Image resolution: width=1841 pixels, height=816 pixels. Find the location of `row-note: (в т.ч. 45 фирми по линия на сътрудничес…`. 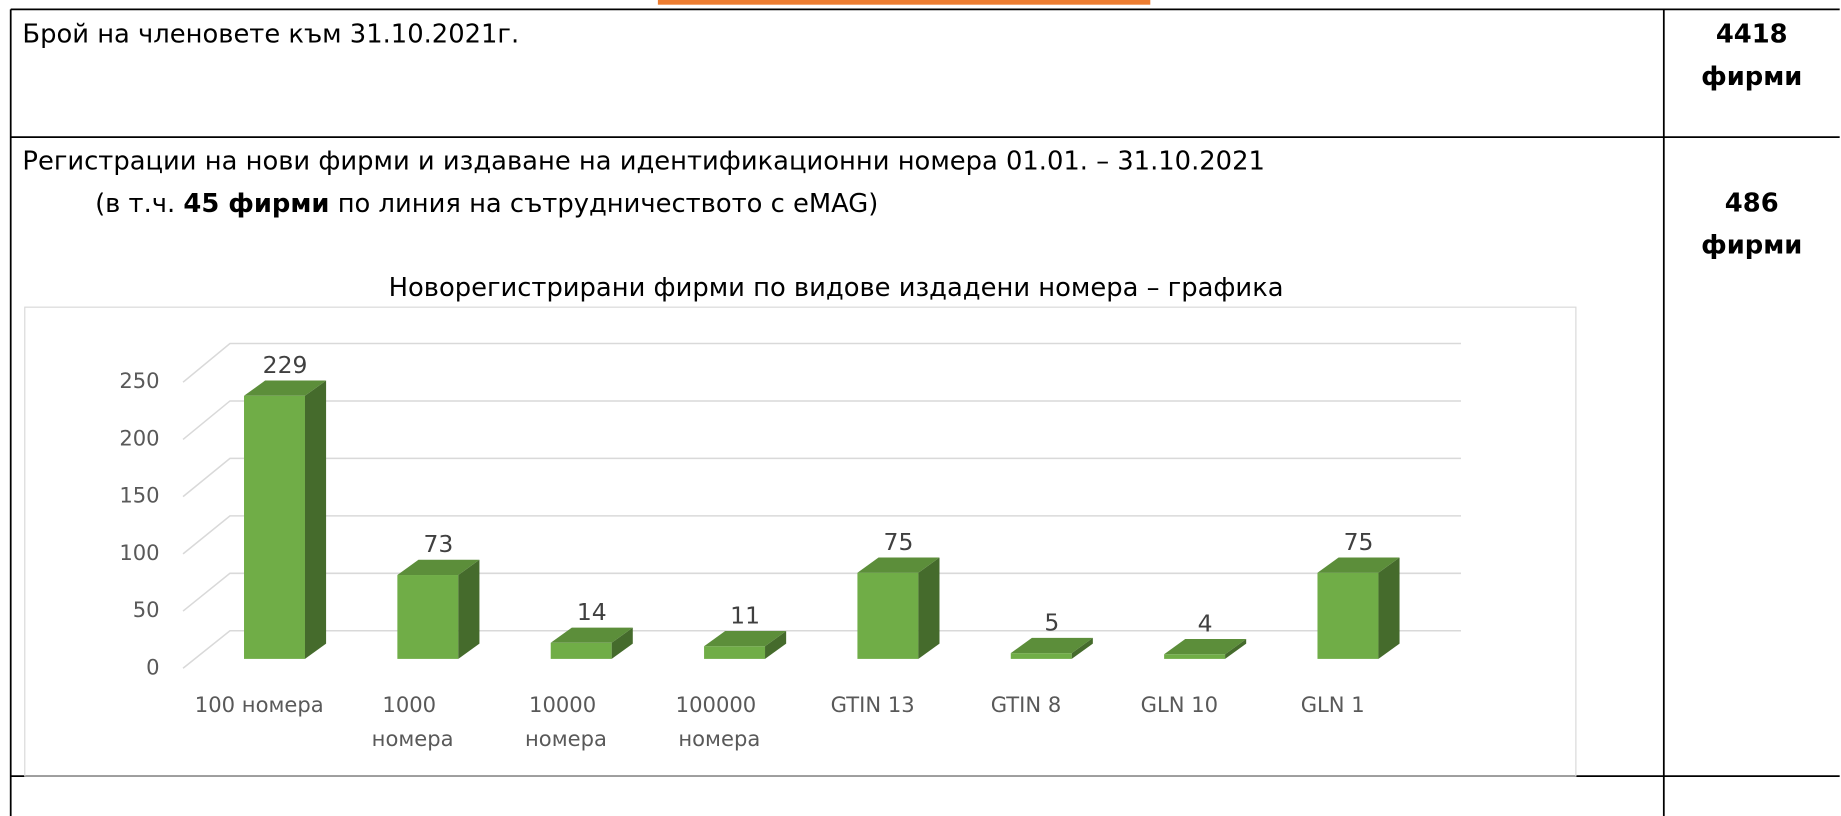

row-note: (в т.ч. 45 фирми по линия на сътрудничес… is located at coordinates (486, 203).